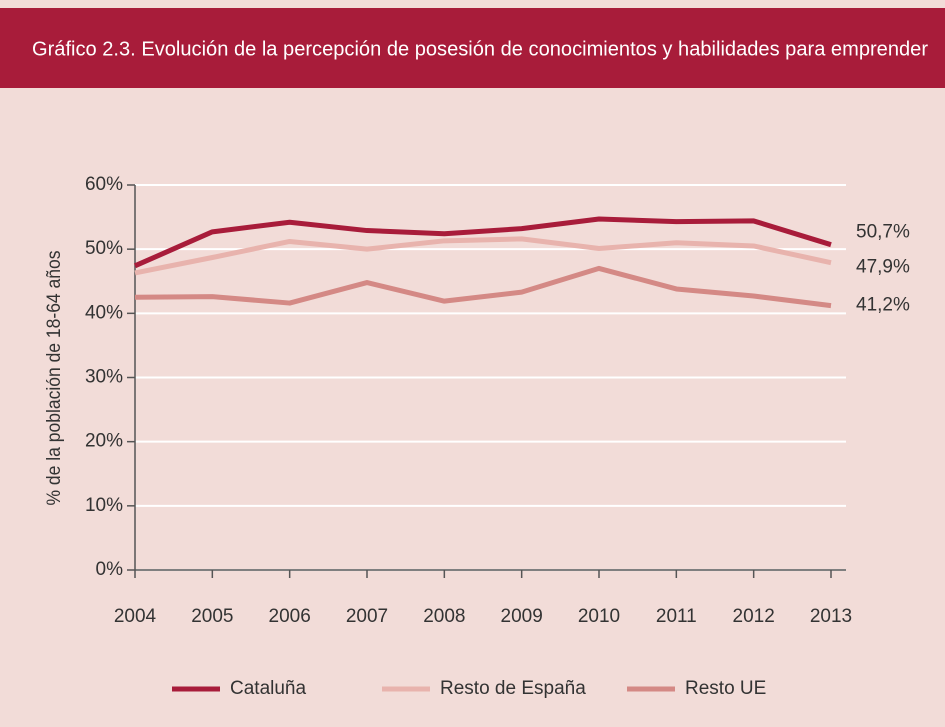  I want to click on y-tick-label: 50%, so click(104, 248).